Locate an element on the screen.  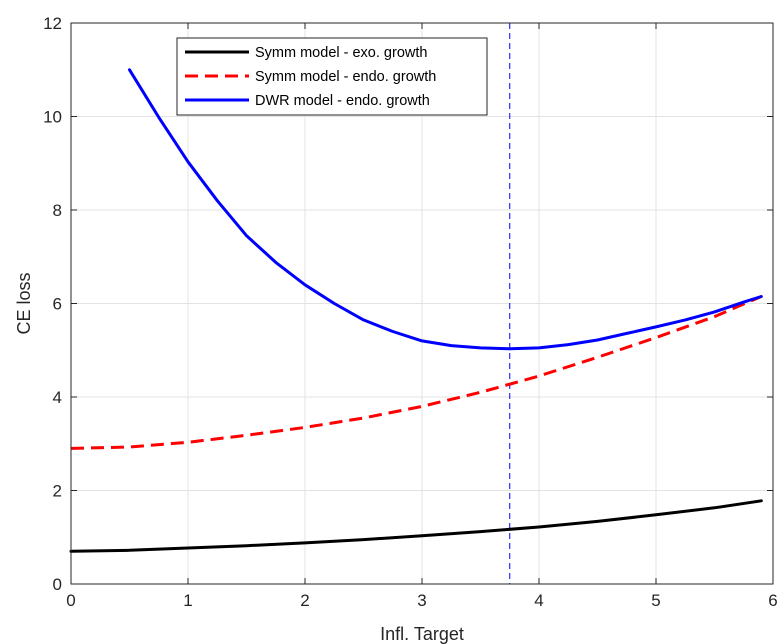
y-tick-label: 0 is located at coordinates (57, 584).